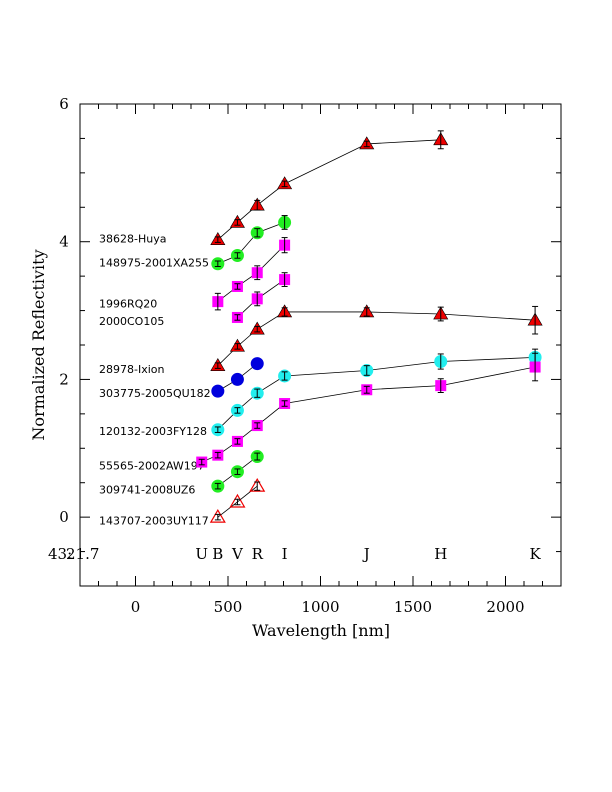  I want to click on series-label: 148975-2001XA255, so click(154, 262).